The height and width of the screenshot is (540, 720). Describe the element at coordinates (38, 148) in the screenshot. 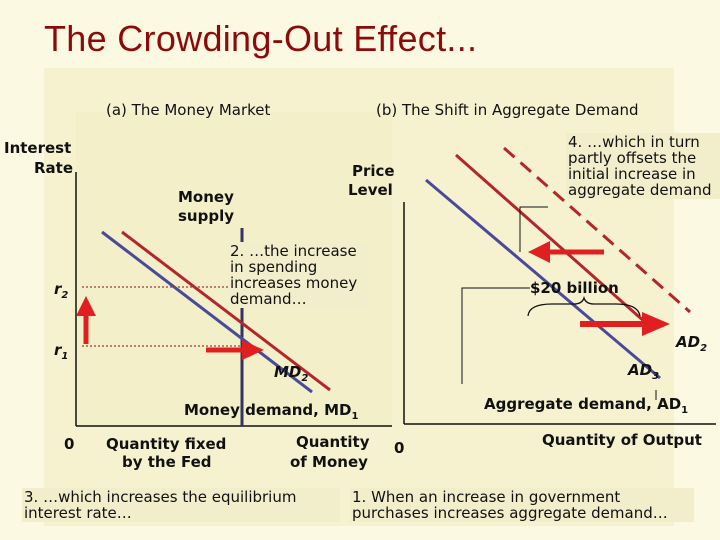

I see `interest-rate-label-line1: Interest` at that location.